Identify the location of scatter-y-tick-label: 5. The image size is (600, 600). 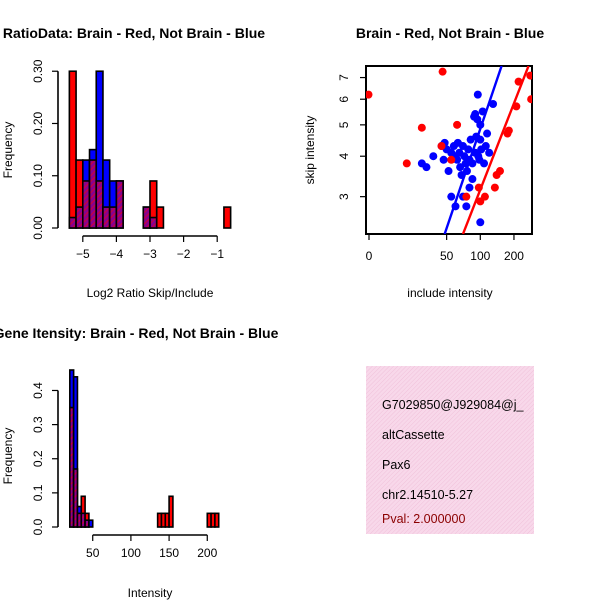
(344, 124).